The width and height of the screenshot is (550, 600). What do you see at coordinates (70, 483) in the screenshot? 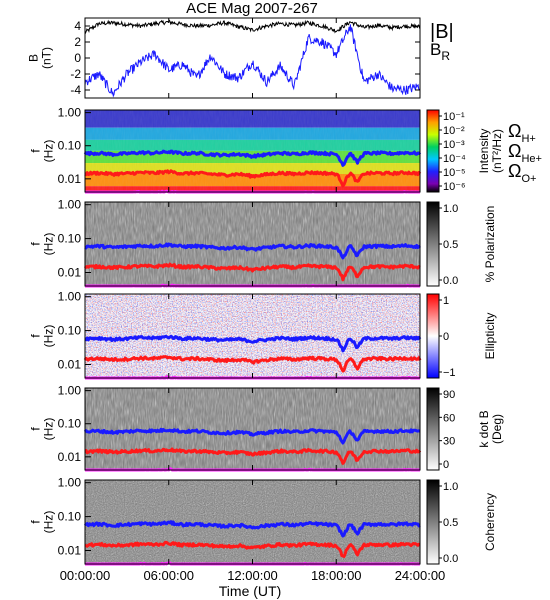
I see `coherency-ytick-label: 1.00` at bounding box center [70, 483].